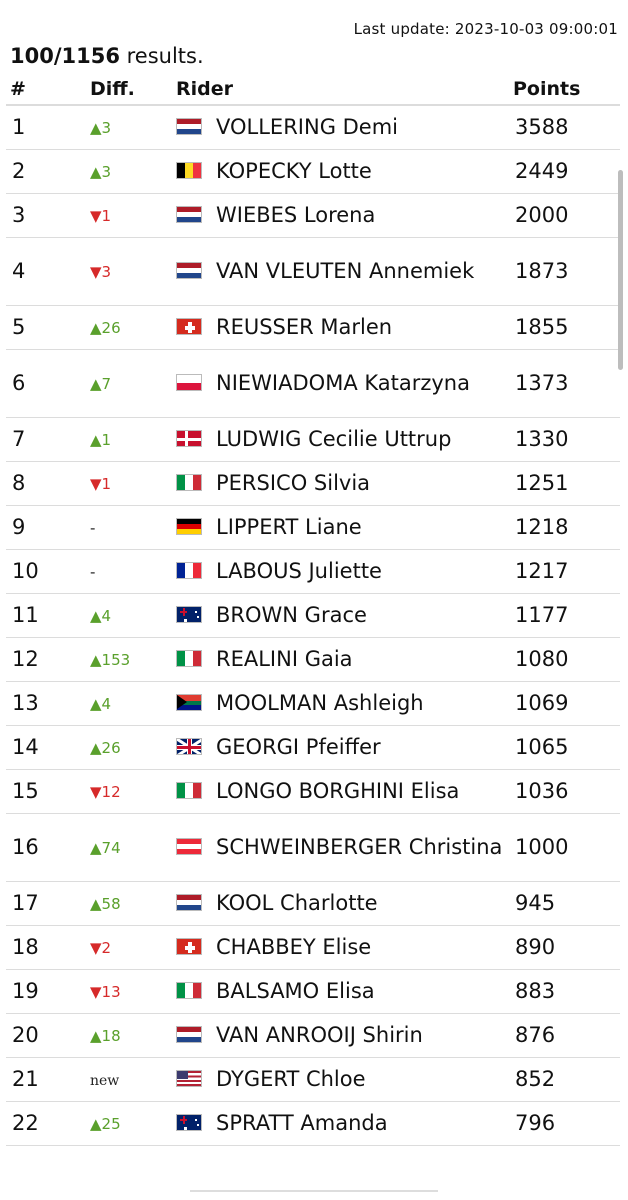 The image size is (628, 1200). Describe the element at coordinates (289, 527) in the screenshot. I see `rider-link: LIPPERT Liane` at that location.